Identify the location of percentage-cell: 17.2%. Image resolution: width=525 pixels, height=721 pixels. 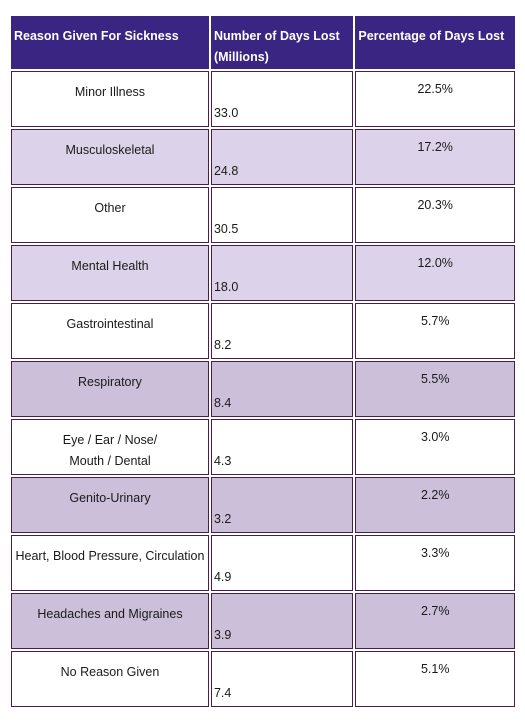
(435, 157).